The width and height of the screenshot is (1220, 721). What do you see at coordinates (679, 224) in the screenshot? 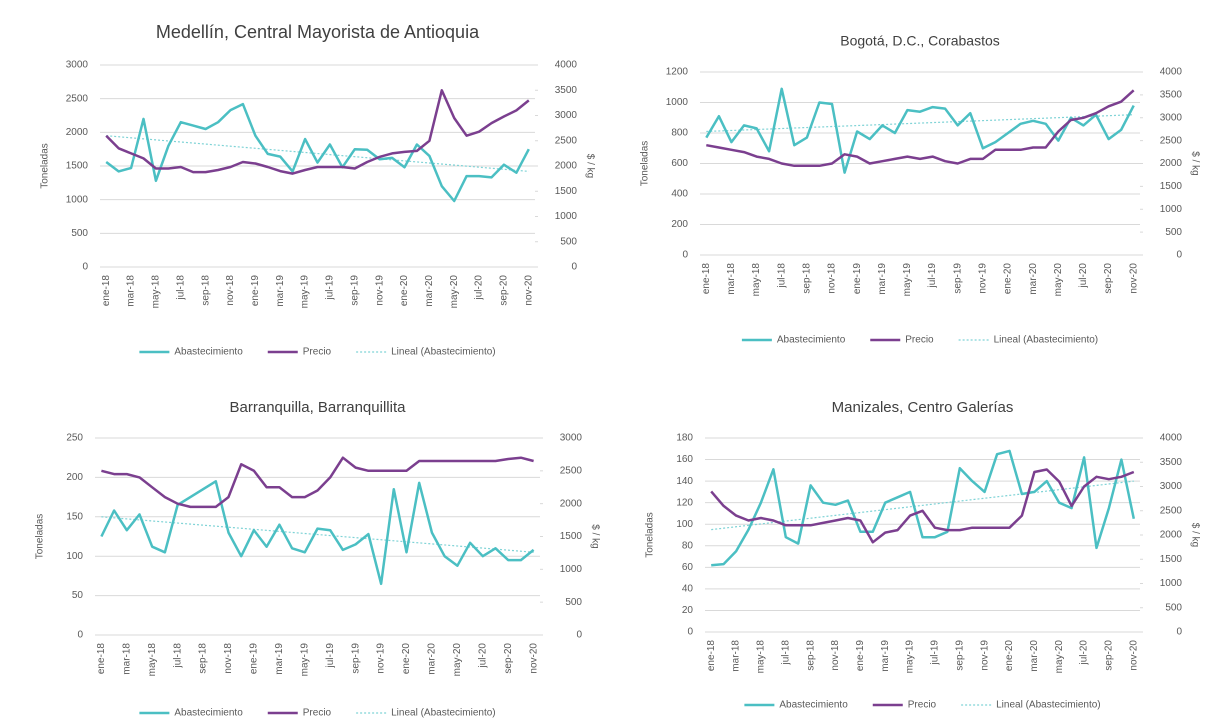
I see `y-tick-label: 200` at bounding box center [679, 224].